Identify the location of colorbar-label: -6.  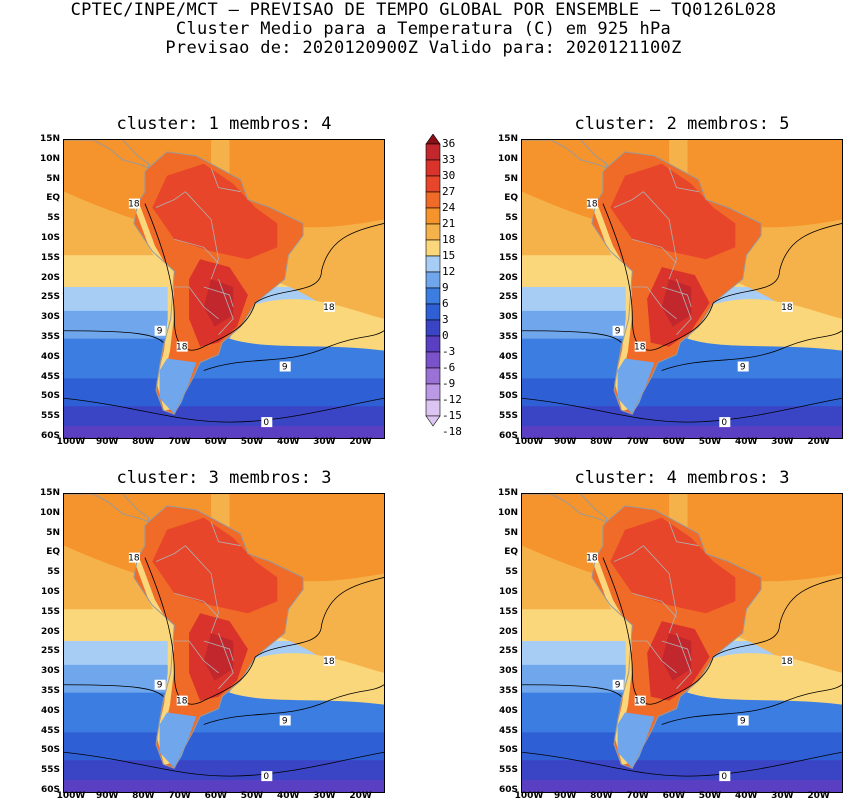
(449, 367).